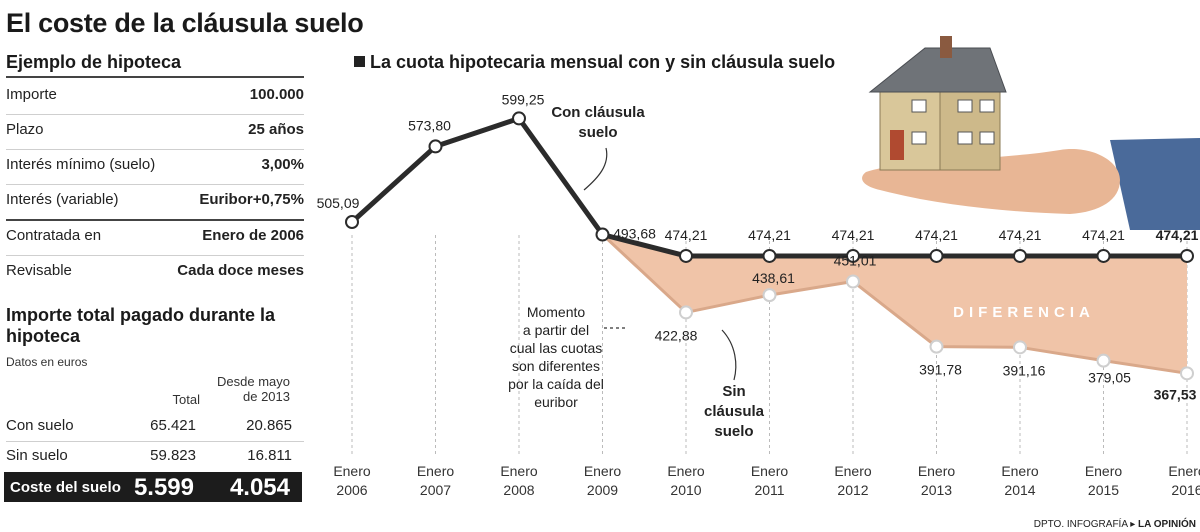 The width and height of the screenshot is (1200, 532). I want to click on house-in-hand-illustration, so click(1031, 133).